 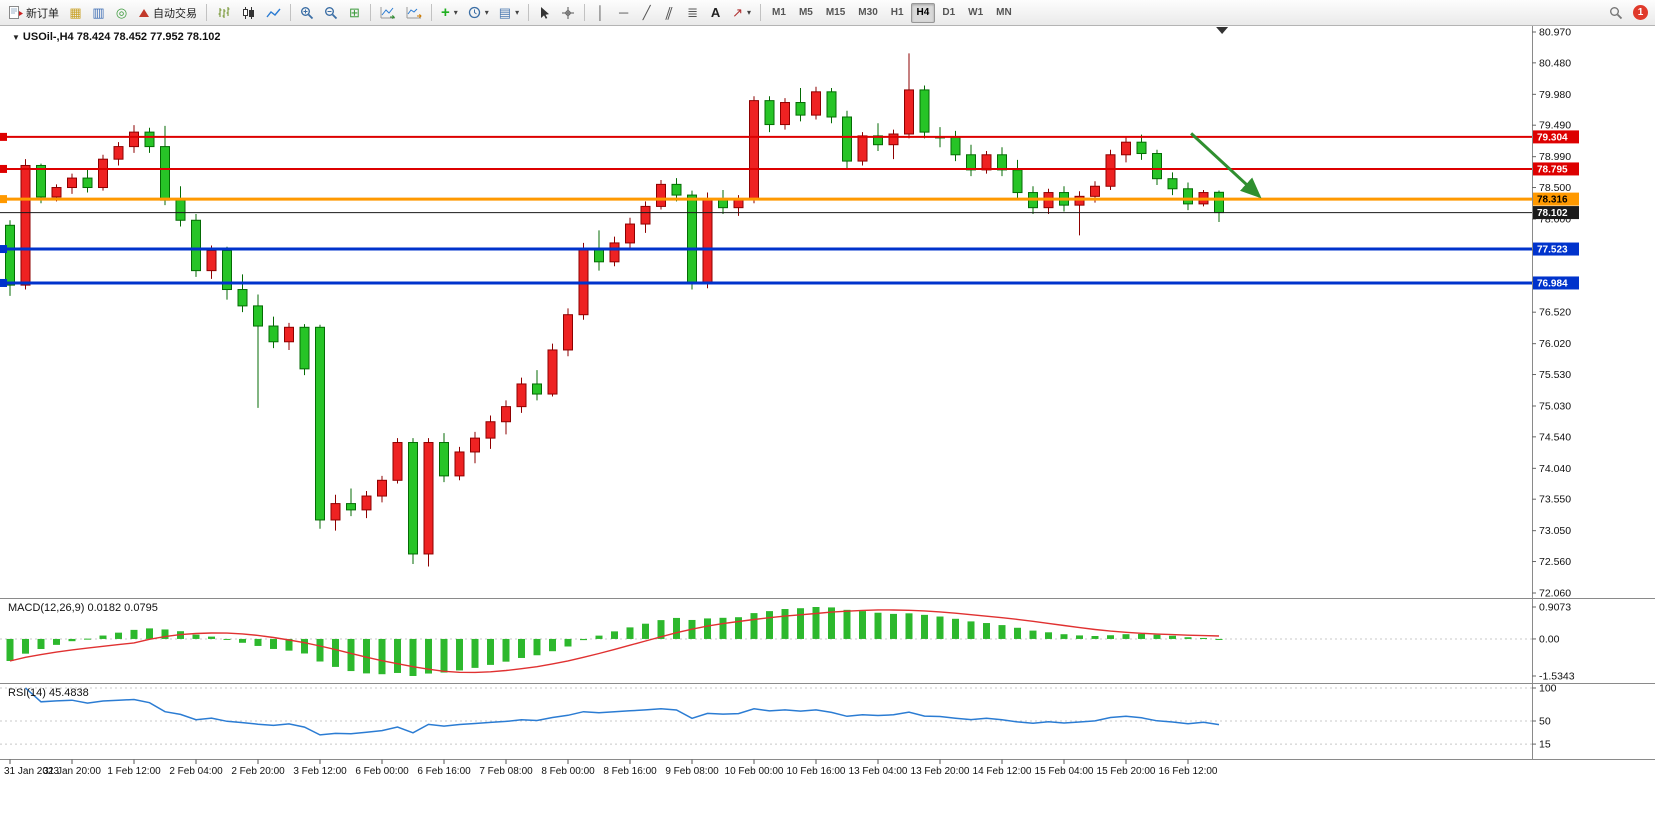 I want to click on search-button, so click(x=1616, y=12).